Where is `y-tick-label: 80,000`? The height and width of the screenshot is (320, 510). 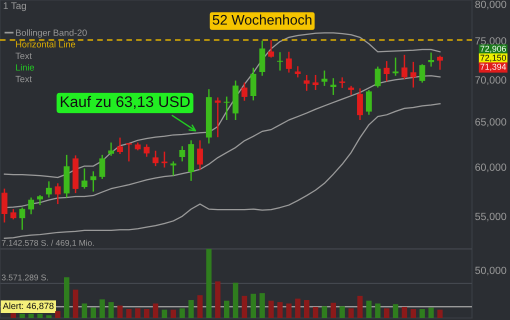 y-tick-label: 80,000 is located at coordinates (490, 5).